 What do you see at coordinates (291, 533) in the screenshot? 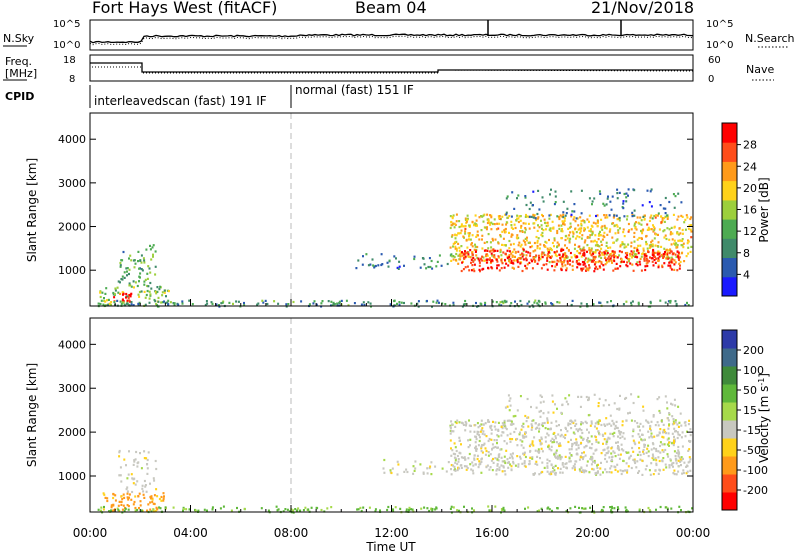
I see `time-tick-label: 08:00` at bounding box center [291, 533].